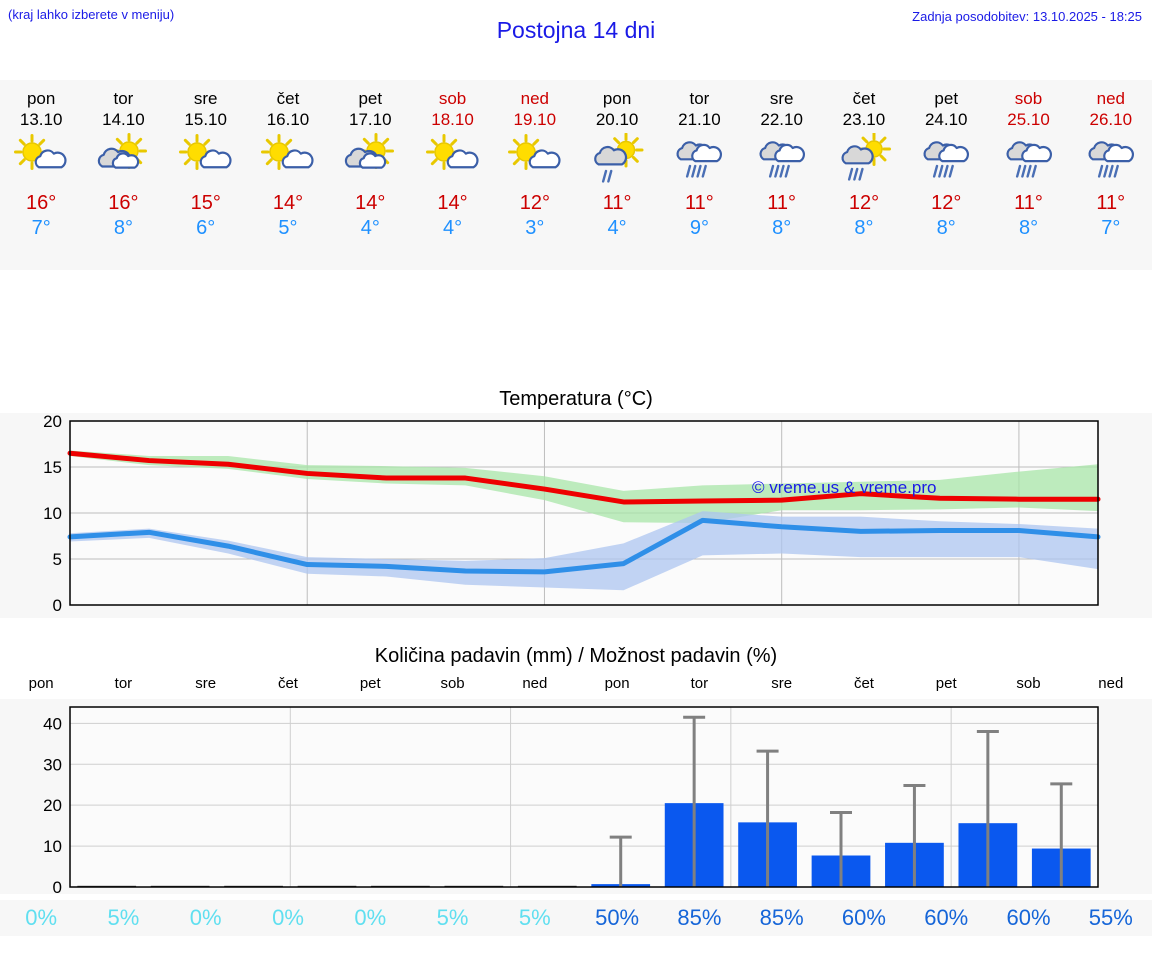  I want to click on forecast-temp-min: 9°, so click(699, 228).